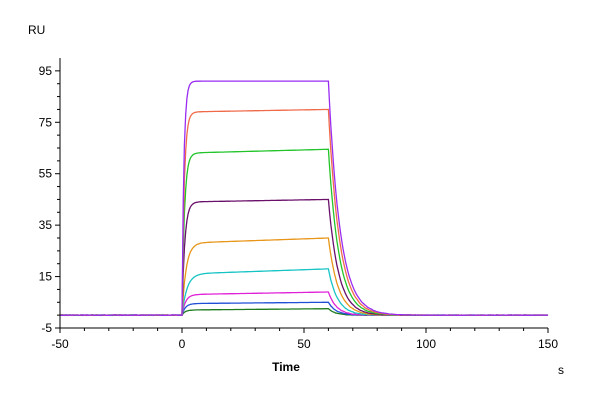  I want to click on sensorgram-series, so click(304, 304).